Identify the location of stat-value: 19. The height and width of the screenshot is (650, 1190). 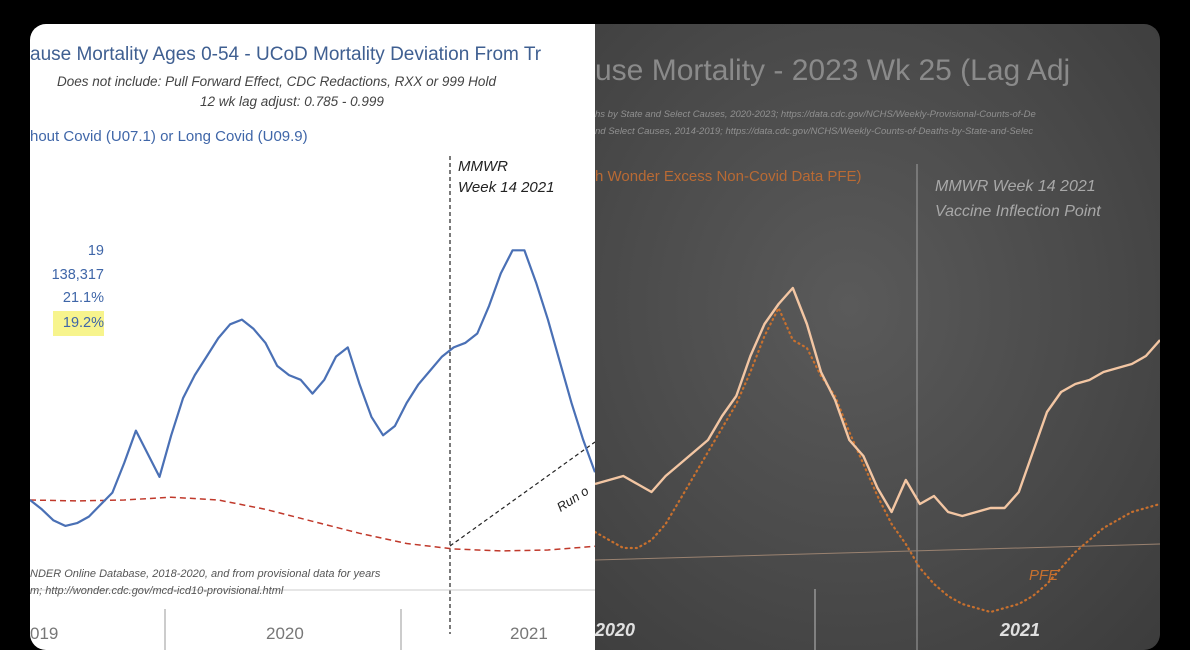
(95, 251).